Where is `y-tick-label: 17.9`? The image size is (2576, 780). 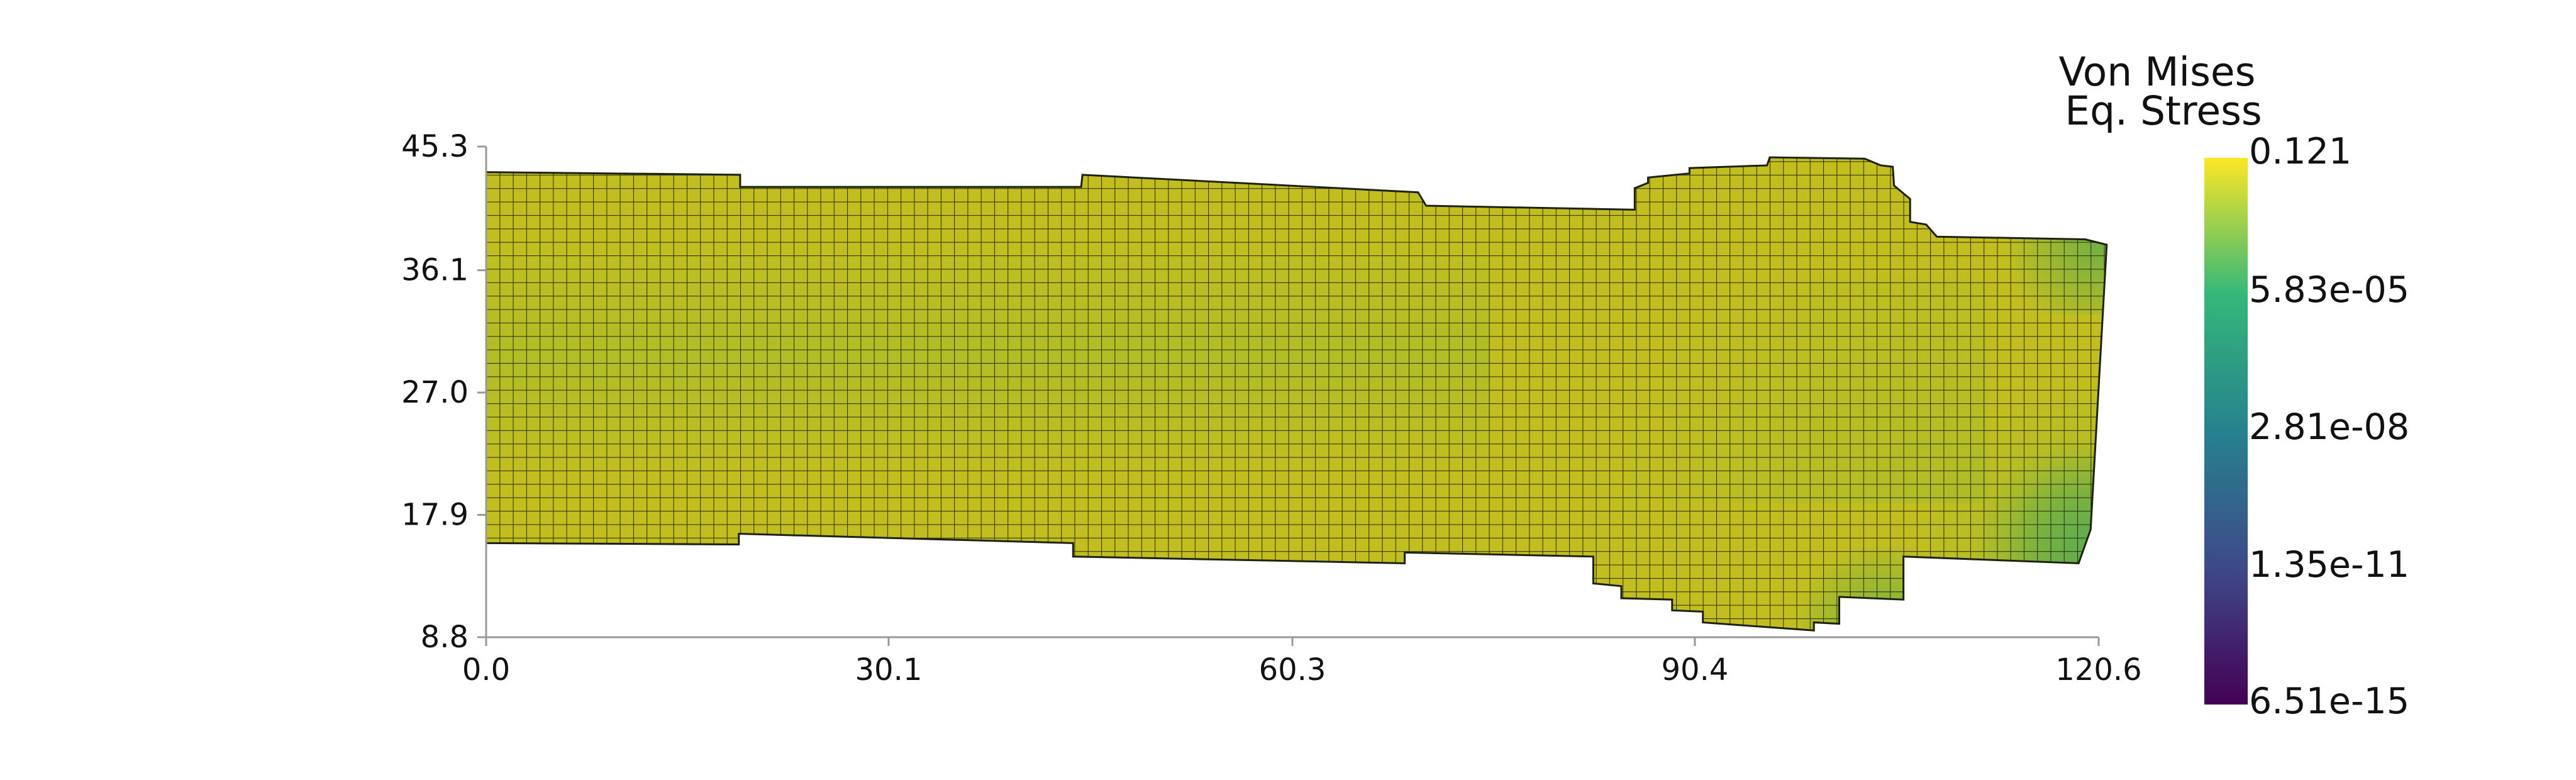
y-tick-label: 17.9 is located at coordinates (435, 515).